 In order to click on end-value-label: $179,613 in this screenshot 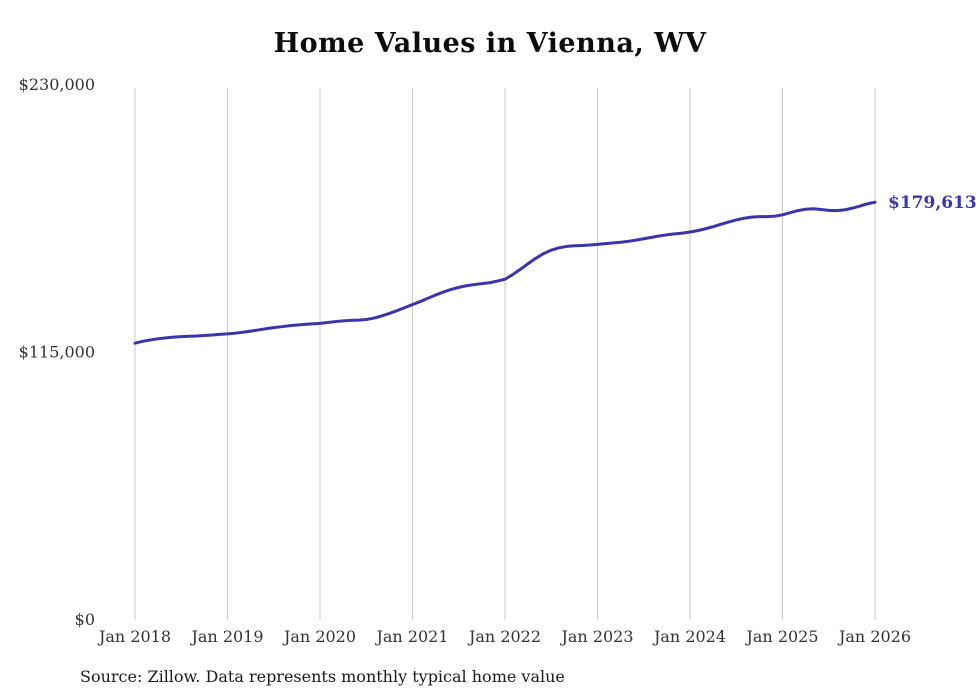, I will do `click(932, 203)`.